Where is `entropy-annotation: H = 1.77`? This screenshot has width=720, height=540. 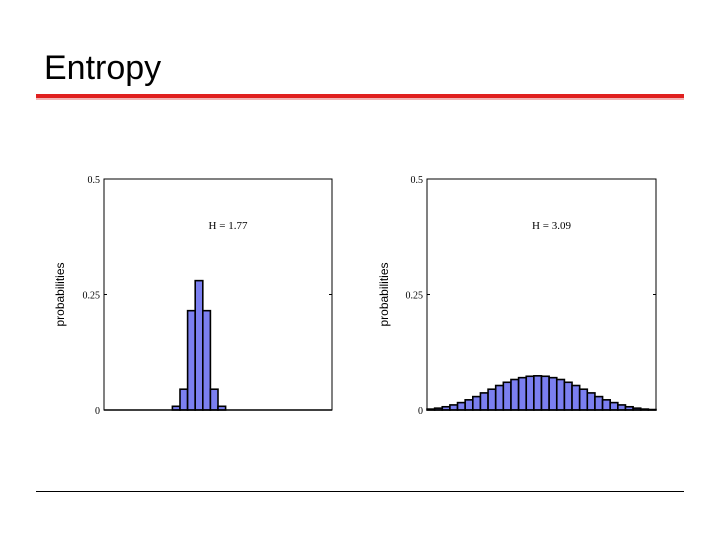
entropy-annotation: H = 1.77 is located at coordinates (228, 226).